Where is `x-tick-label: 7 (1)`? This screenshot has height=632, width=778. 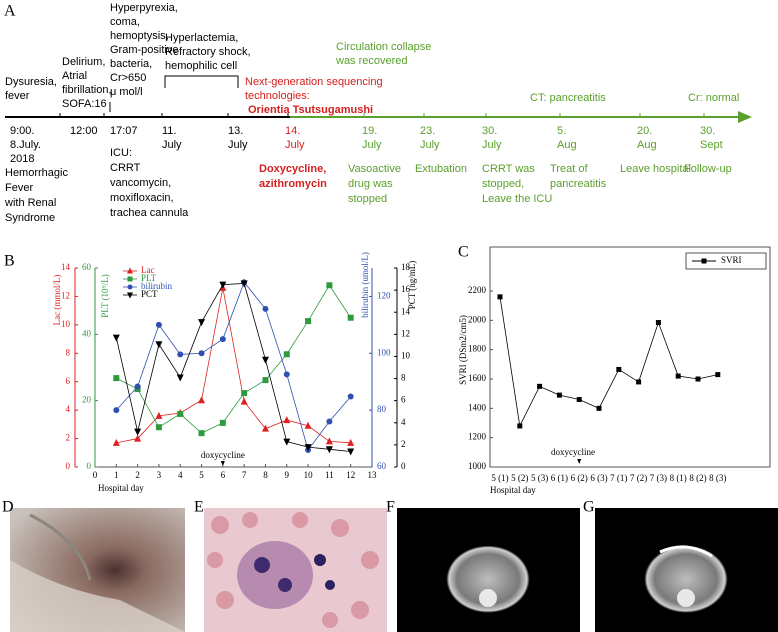 x-tick-label: 7 (1) is located at coordinates (618, 478).